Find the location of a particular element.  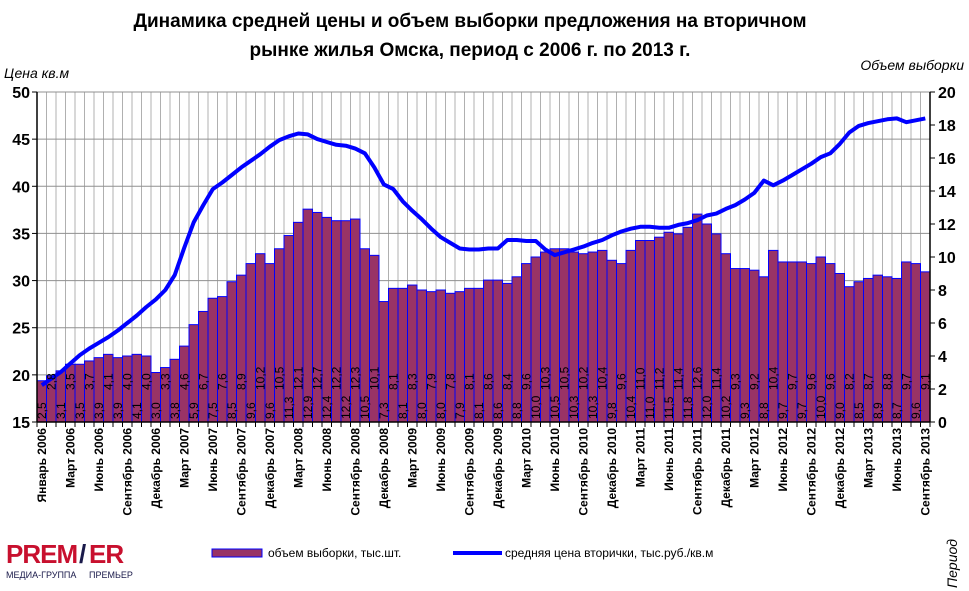

bar-data-label: 9,3 is located at coordinates (745, 410).